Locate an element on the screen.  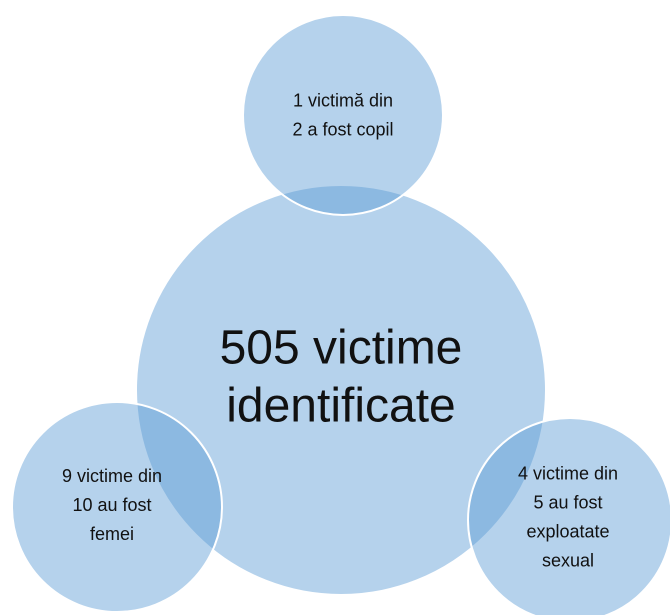
node-label: 5 au fost is located at coordinates (567, 502).